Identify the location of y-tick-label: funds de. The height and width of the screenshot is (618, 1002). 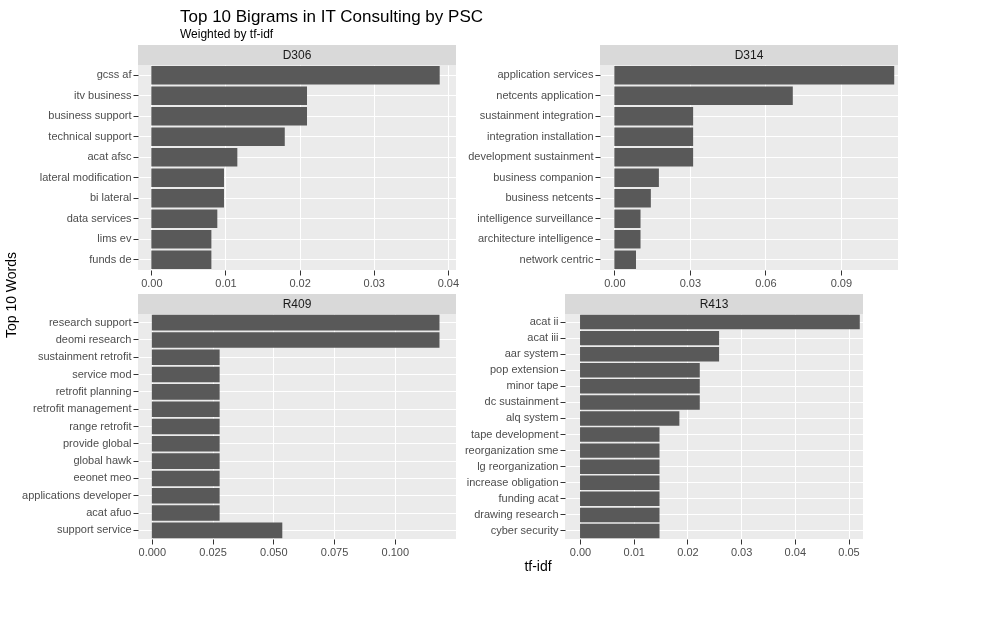
(110, 258).